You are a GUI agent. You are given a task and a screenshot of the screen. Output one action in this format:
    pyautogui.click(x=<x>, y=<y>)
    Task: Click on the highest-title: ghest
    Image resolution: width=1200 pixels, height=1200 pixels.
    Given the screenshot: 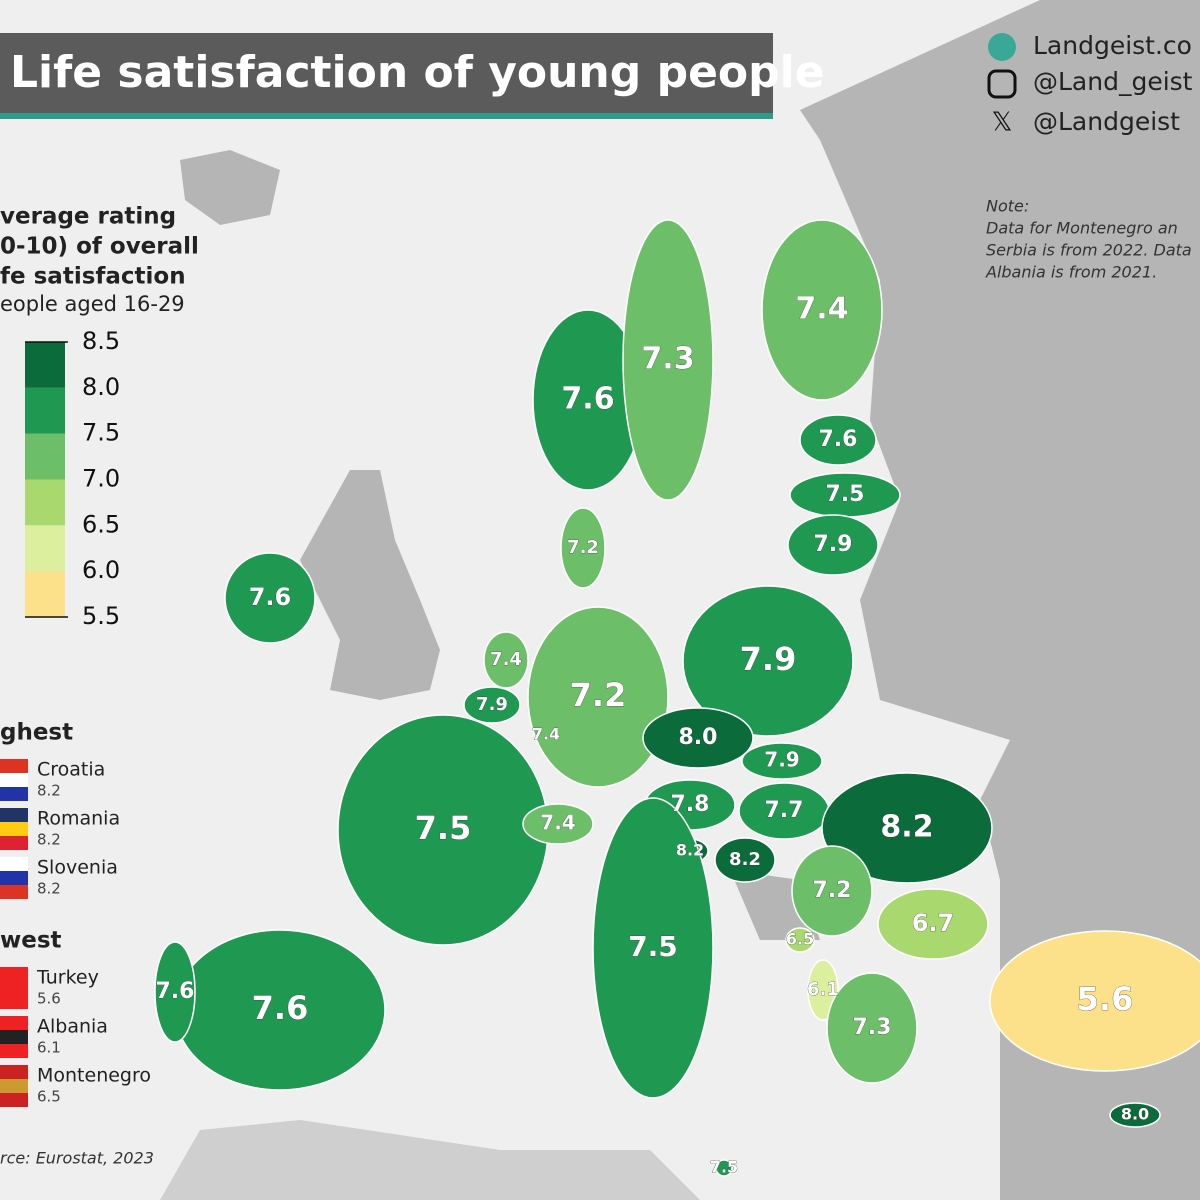 What is the action you would take?
    pyautogui.click(x=36, y=733)
    